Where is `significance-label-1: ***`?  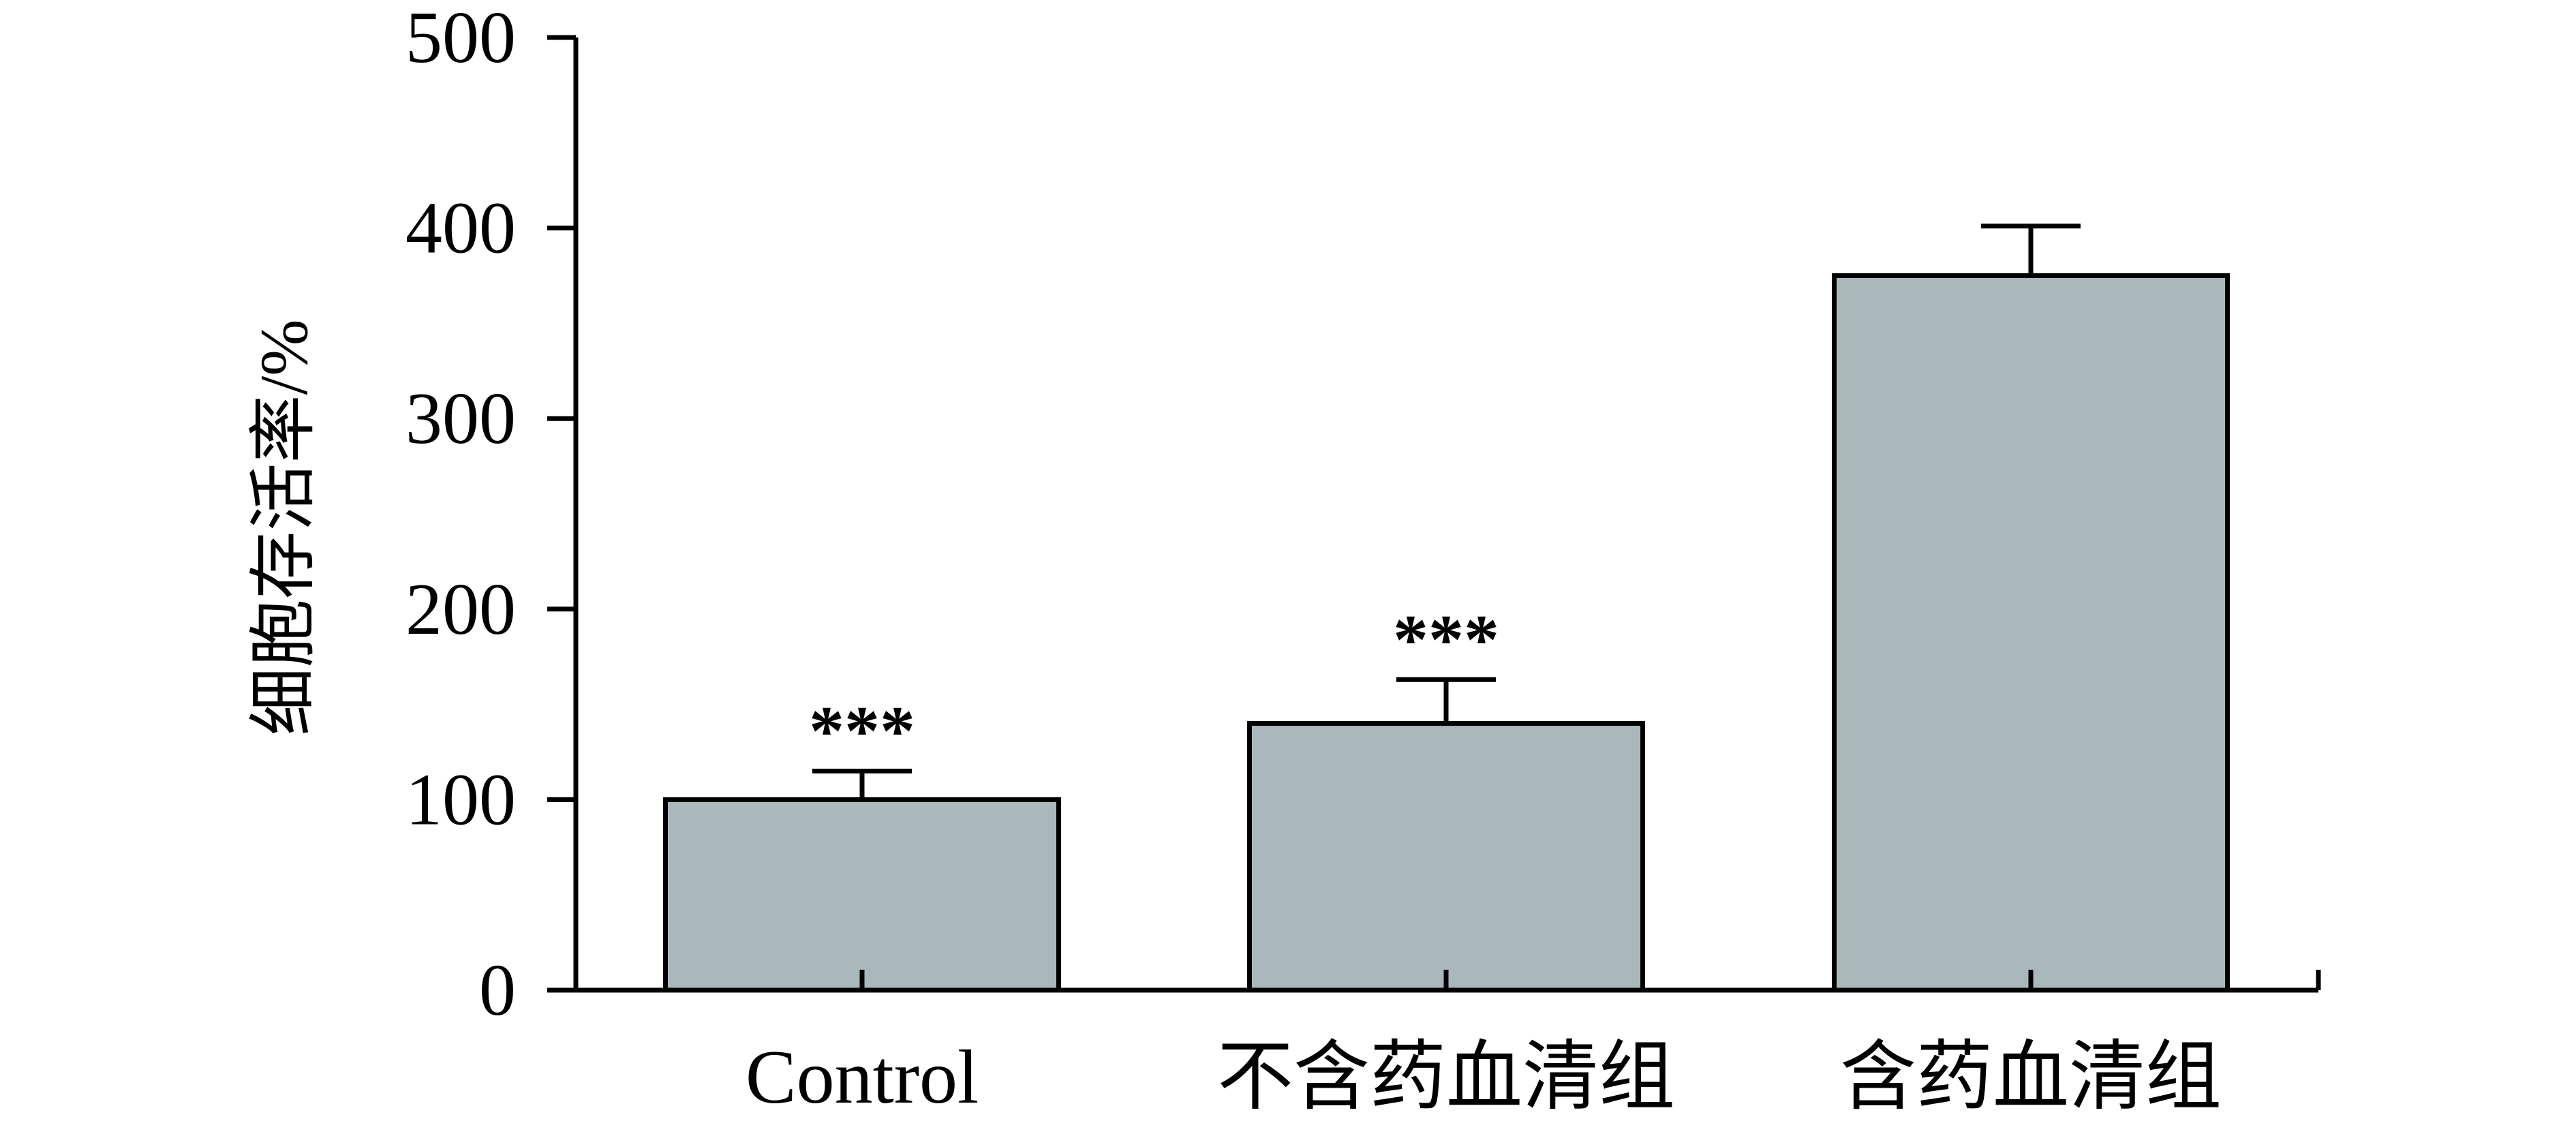
significance-label-1: *** is located at coordinates (862, 731).